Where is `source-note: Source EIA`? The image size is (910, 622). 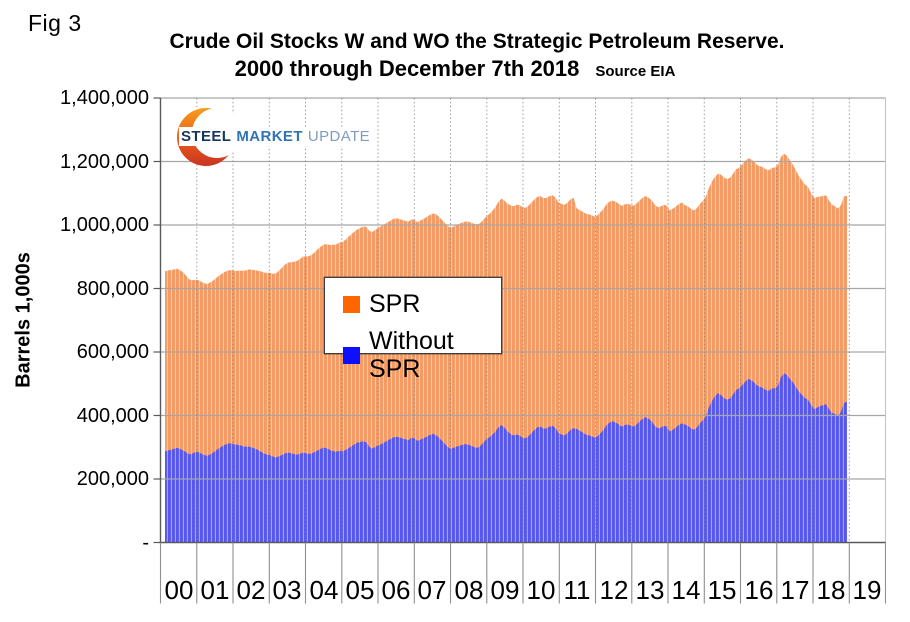
source-note: Source EIA is located at coordinates (635, 71).